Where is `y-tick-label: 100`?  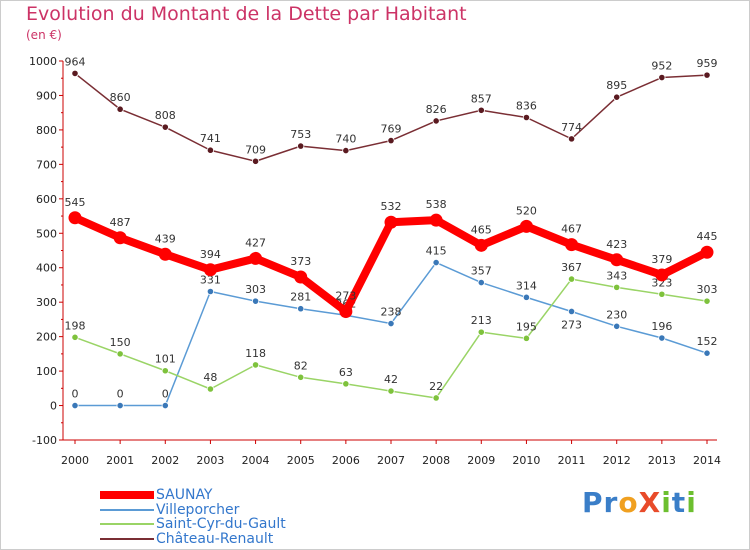
y-tick-label: 100 is located at coordinates (46, 371).